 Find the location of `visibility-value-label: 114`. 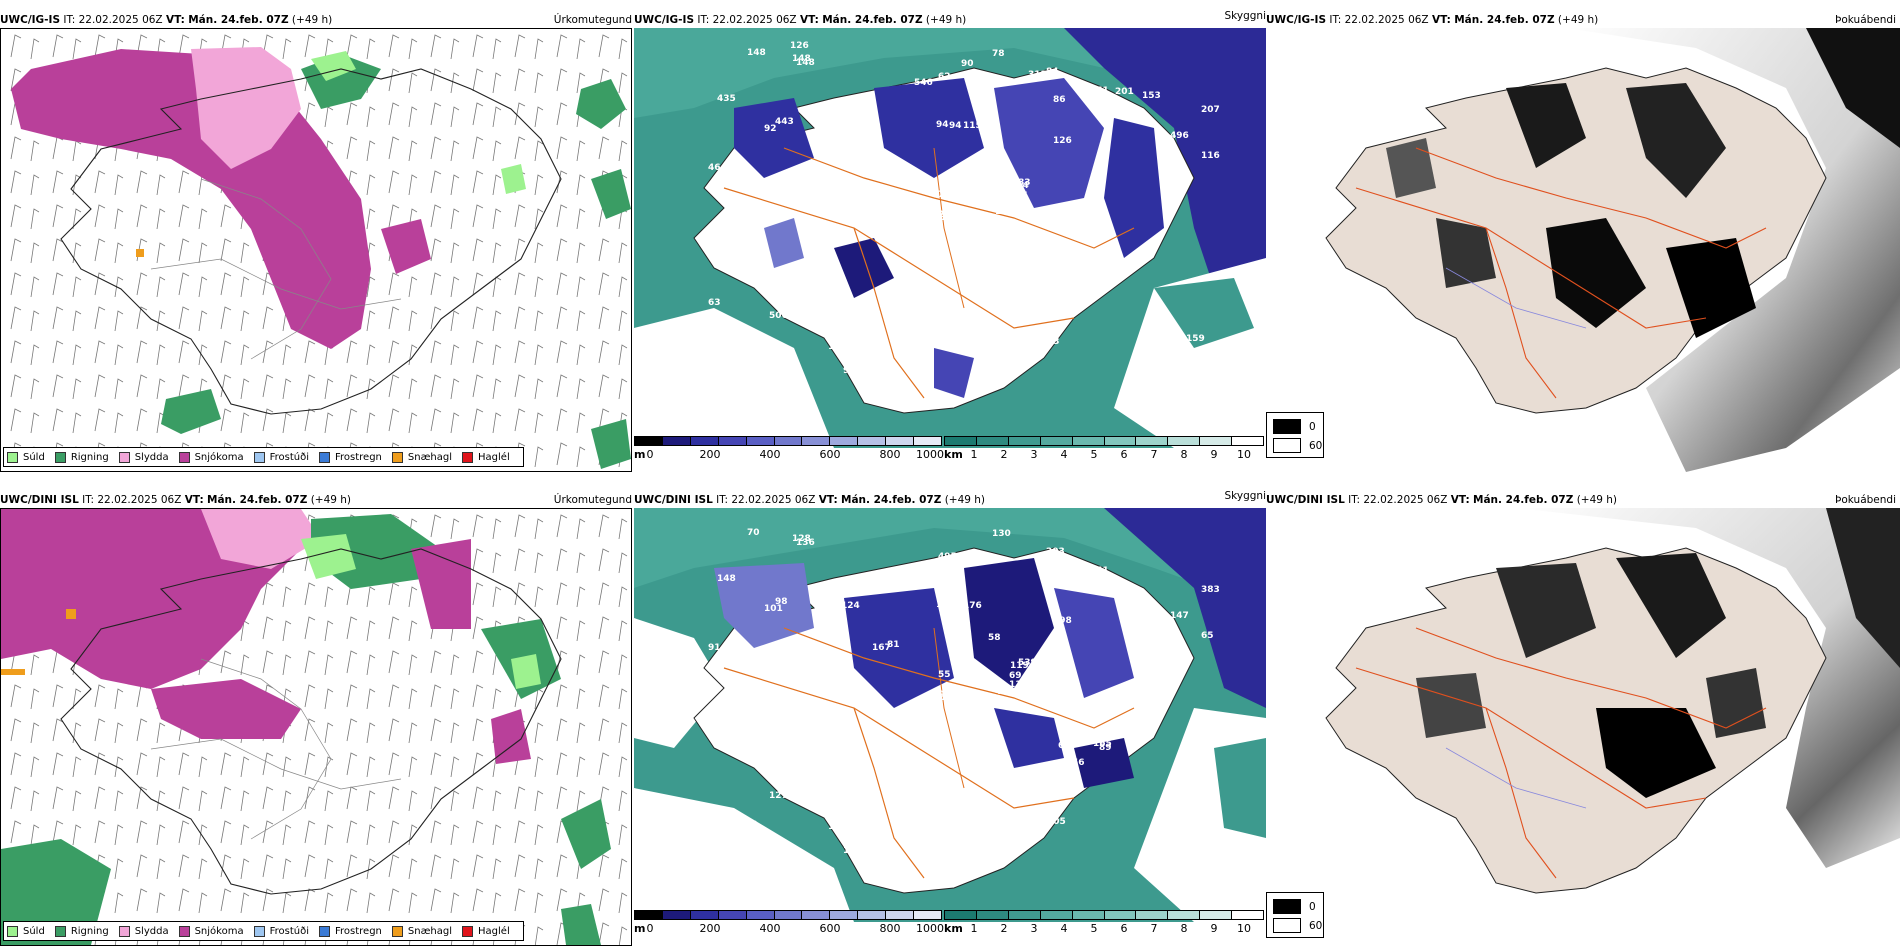

visibility-value-label: 114 is located at coordinates (754, 841).